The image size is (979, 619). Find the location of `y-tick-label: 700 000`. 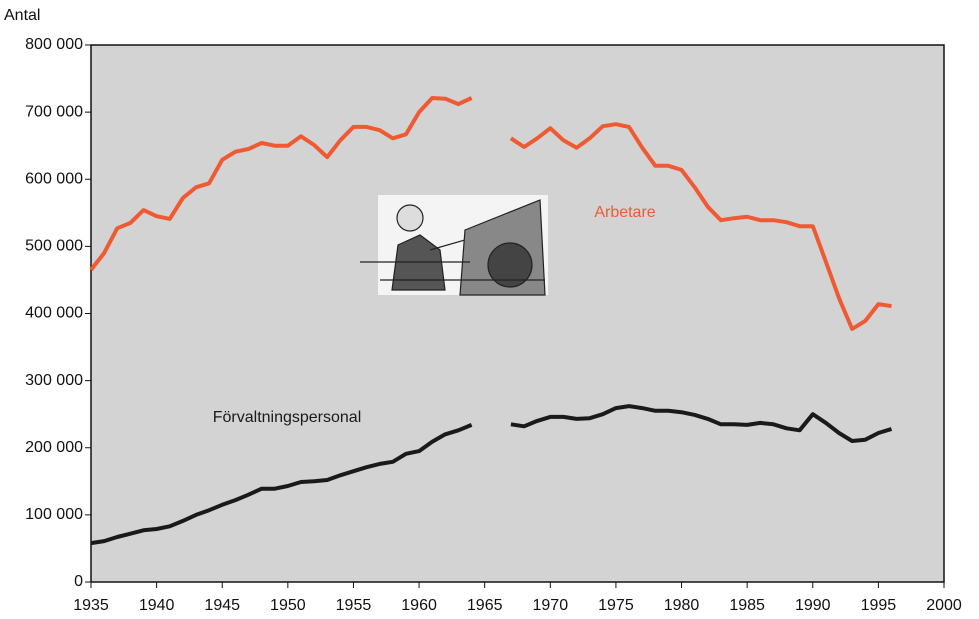

y-tick-label: 700 000 is located at coordinates (54, 111).